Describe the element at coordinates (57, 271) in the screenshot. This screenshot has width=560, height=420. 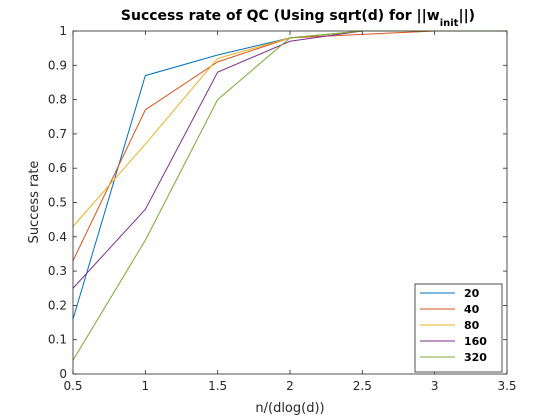
I see `y-tick-label: 0.3` at that location.